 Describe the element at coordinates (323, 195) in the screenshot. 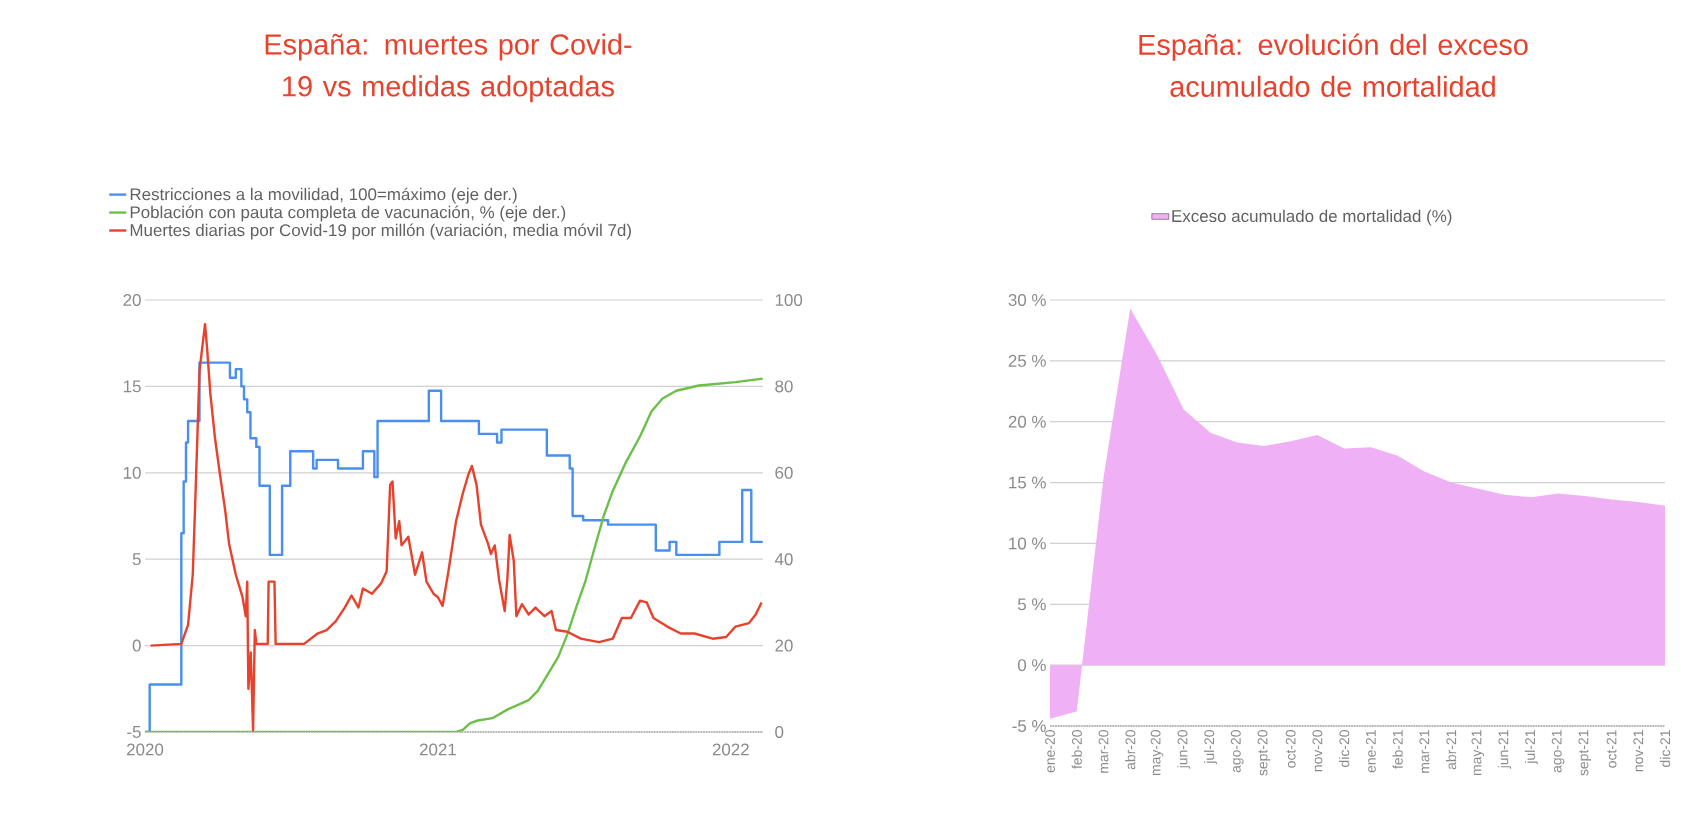

I see `legend-label: Restricciones a la movilidad, 100=máximo (eje der.)` at that location.